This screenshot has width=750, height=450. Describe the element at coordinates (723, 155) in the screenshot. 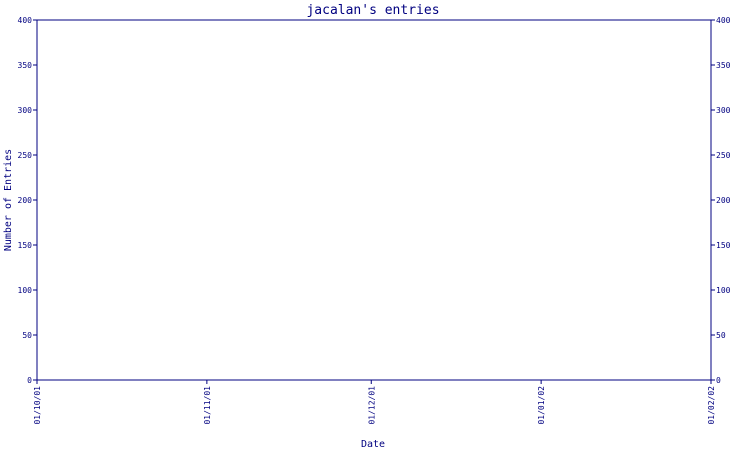

I see `y-tick-label-right: 250` at that location.